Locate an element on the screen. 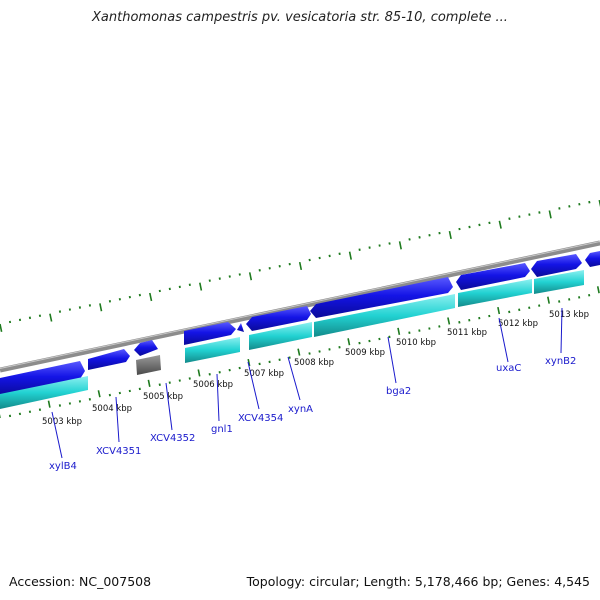 This screenshot has width=600, height=600. kbp-label: 5012 kbp is located at coordinates (518, 324).